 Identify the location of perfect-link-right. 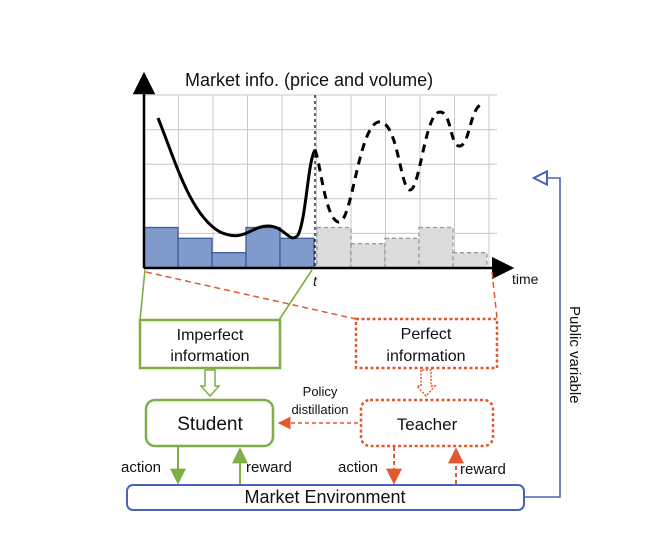
(494, 295).